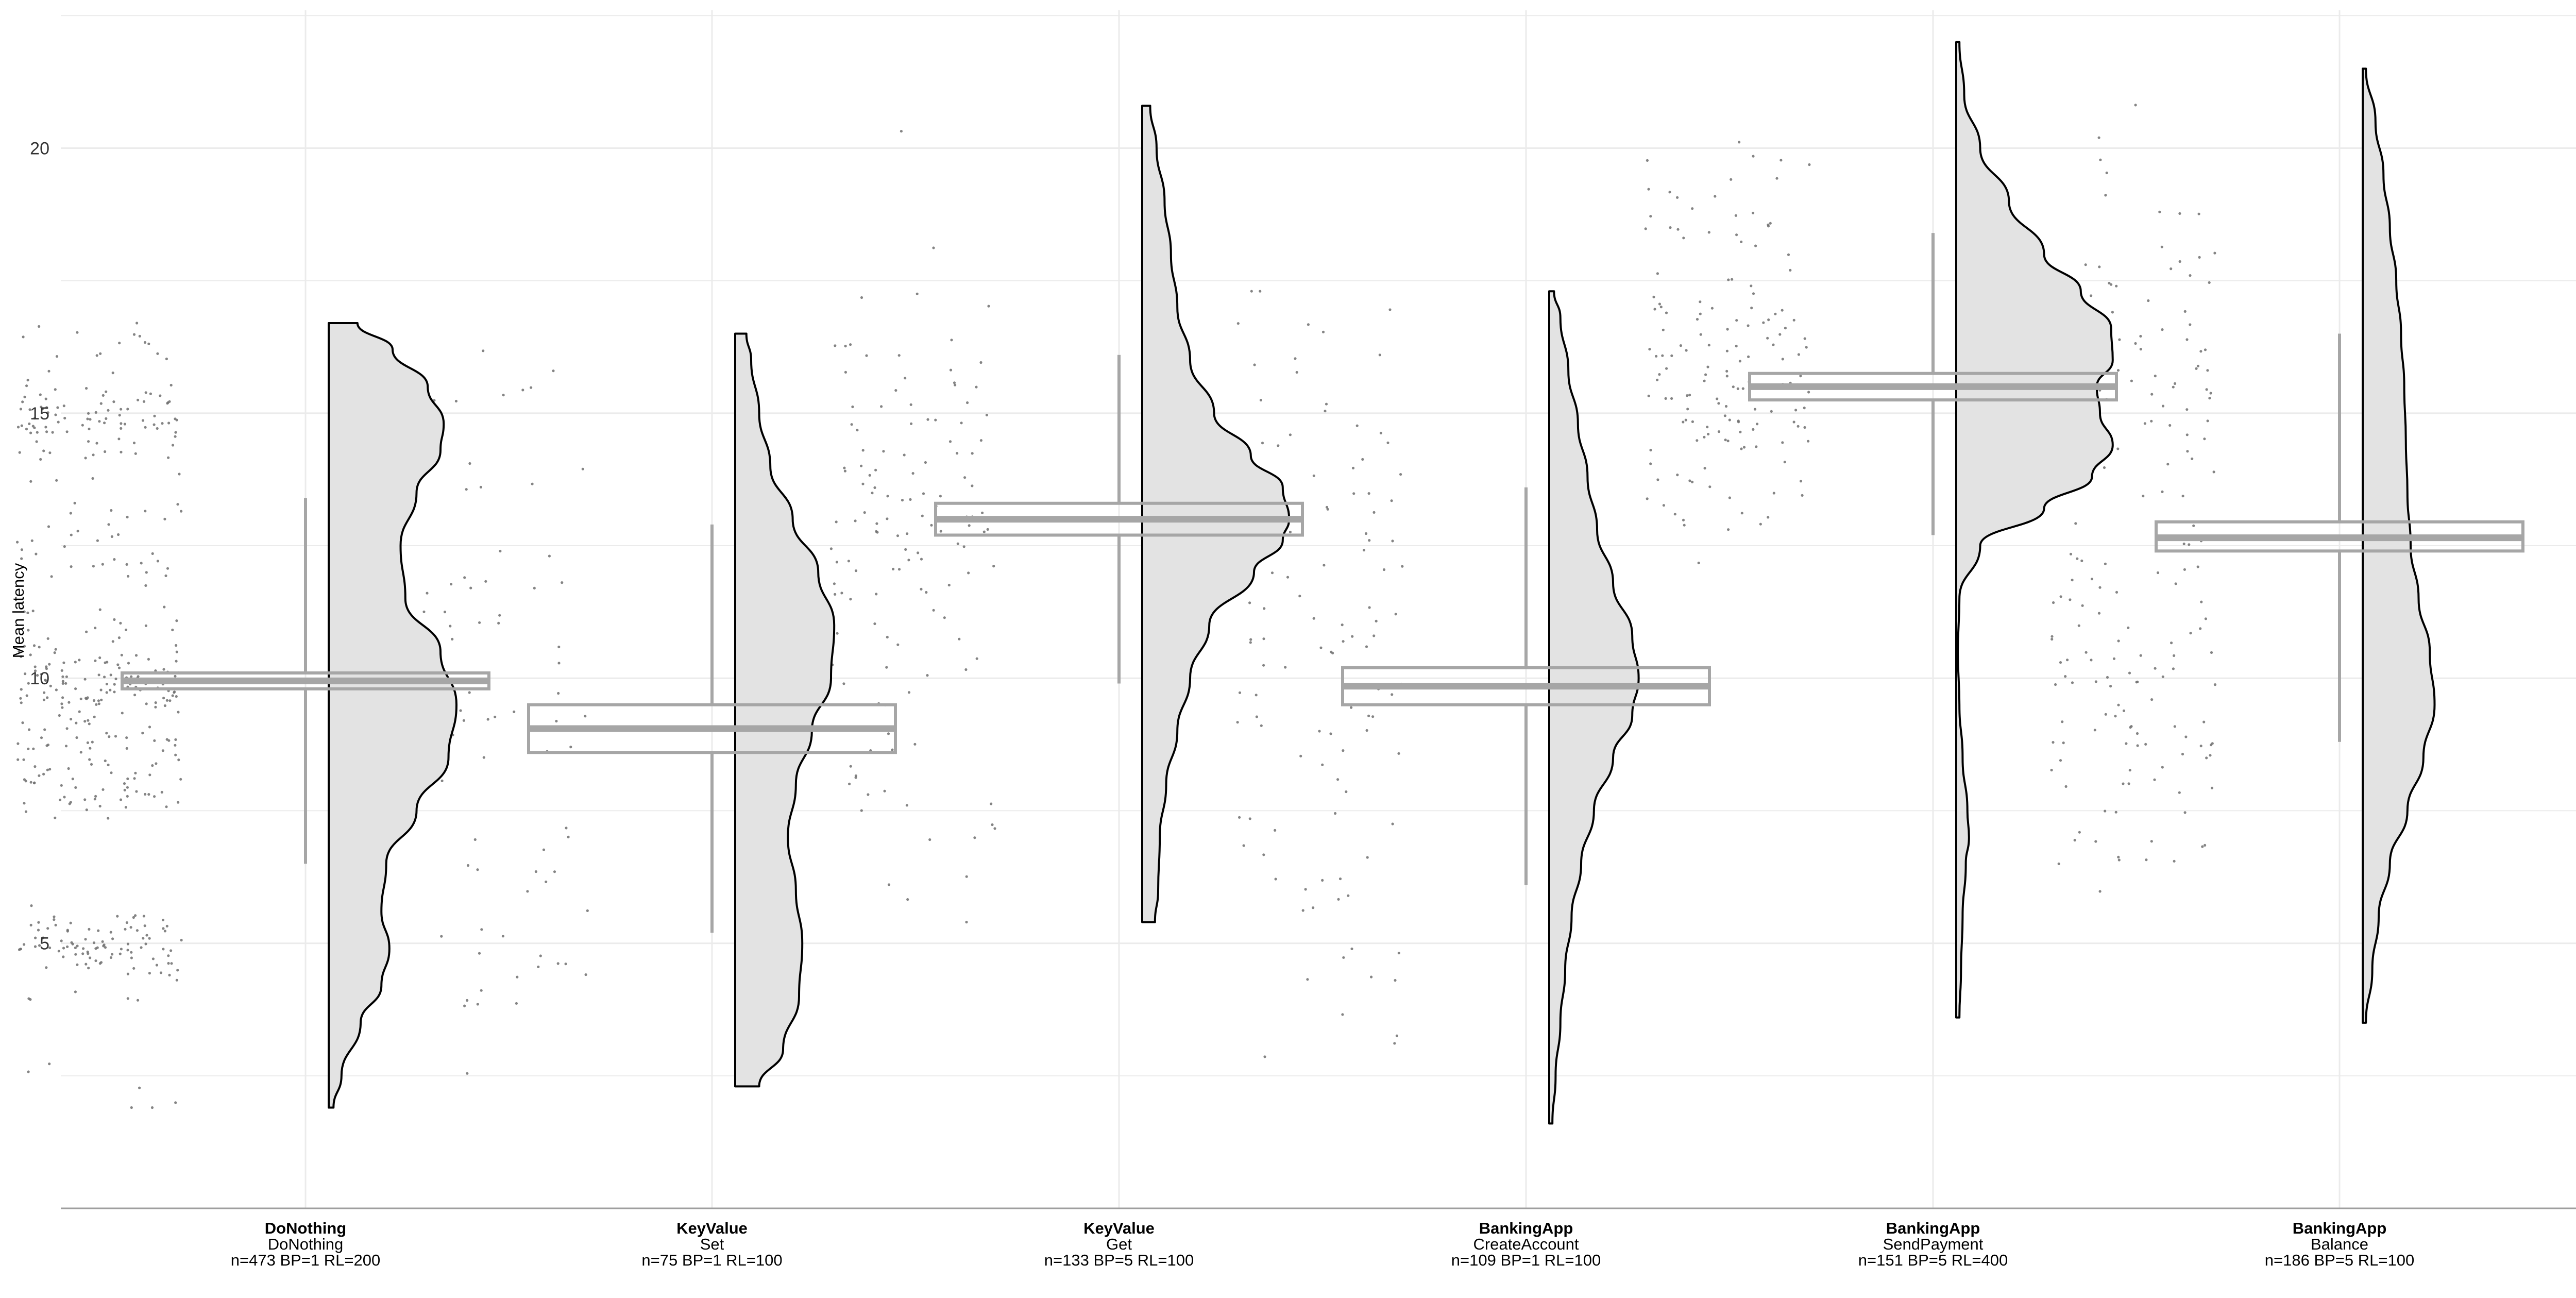 This screenshot has width=2576, height=1298. What do you see at coordinates (2339, 1244) in the screenshot?
I see `x-tick-label-line2: Balance` at bounding box center [2339, 1244].